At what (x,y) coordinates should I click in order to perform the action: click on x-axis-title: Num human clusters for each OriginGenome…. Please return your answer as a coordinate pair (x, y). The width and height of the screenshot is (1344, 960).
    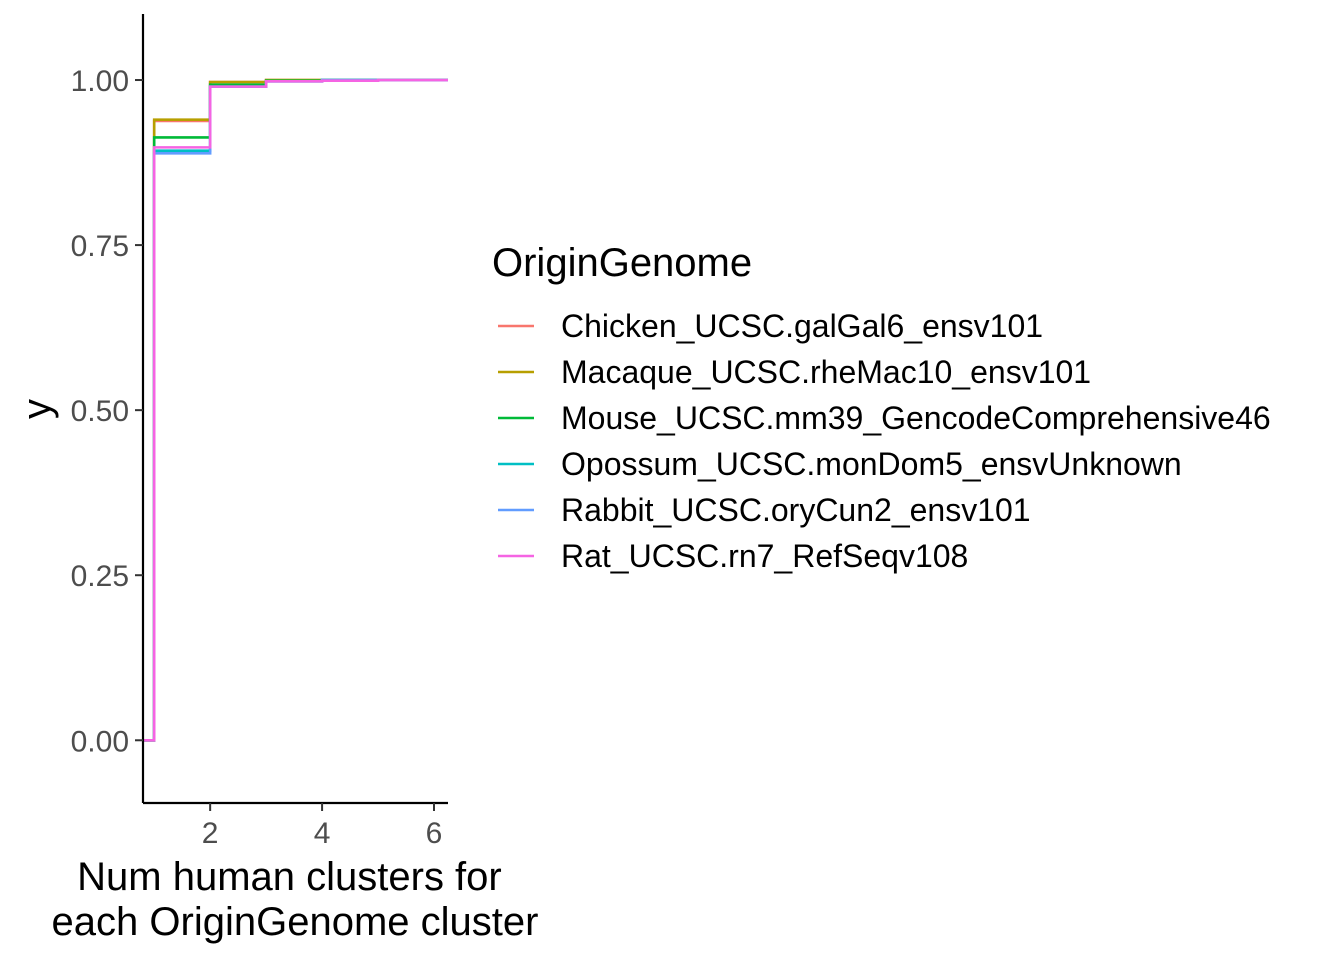
    Looking at the image, I should click on (295, 899).